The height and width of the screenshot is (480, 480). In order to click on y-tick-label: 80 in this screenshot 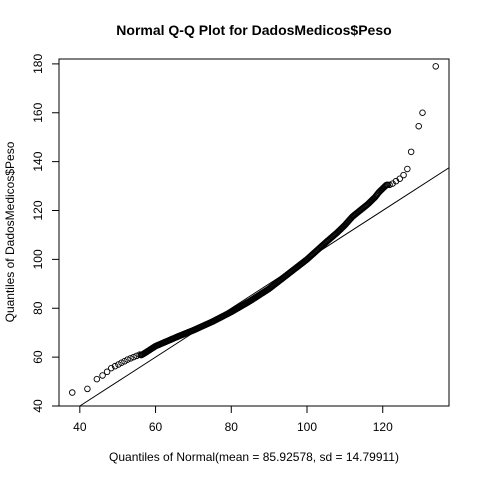, I will do `click(38, 308)`.